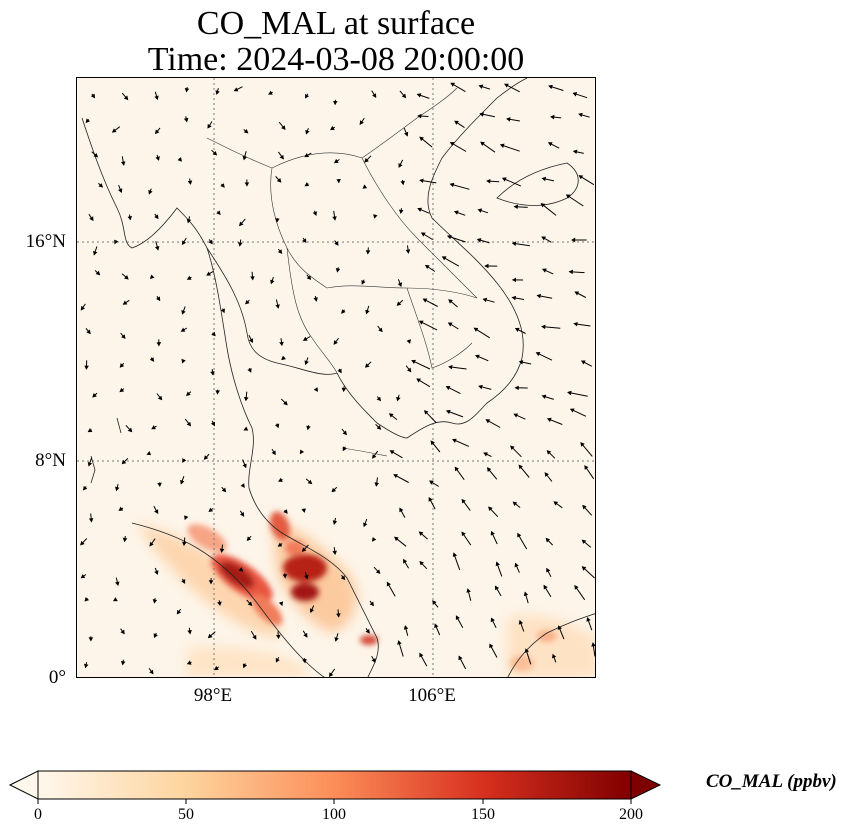 Image resolution: width=860 pixels, height=836 pixels. What do you see at coordinates (547, 636) in the screenshot?
I see `hotspot-borneo` at bounding box center [547, 636].